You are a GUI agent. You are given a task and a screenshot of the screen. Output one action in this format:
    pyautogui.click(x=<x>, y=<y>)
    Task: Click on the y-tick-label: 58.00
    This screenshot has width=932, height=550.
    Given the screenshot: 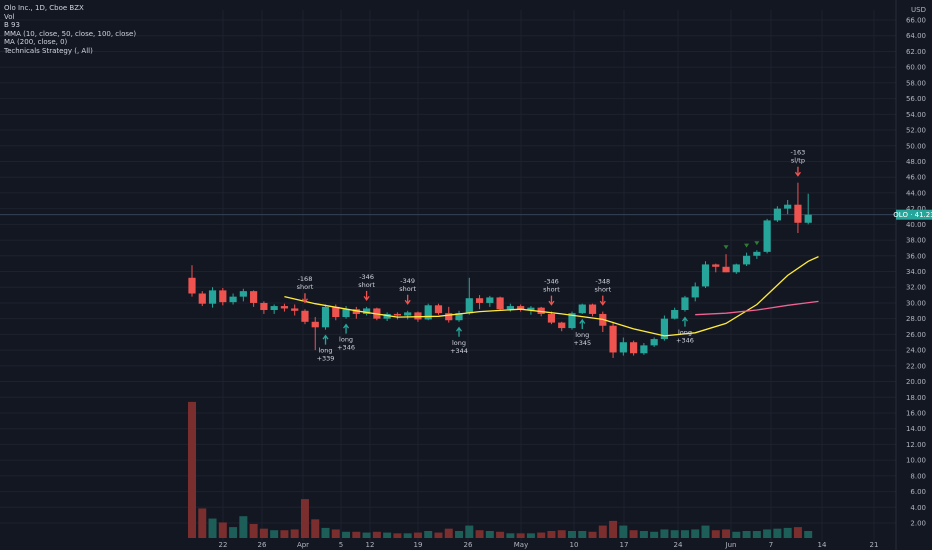 What is the action you would take?
    pyautogui.click(x=916, y=83)
    